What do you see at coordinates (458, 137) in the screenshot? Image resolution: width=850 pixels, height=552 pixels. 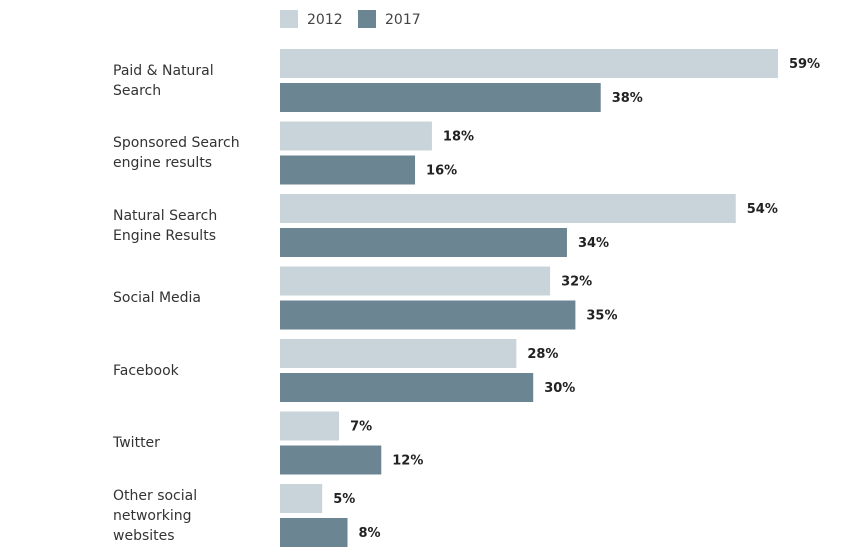 I see `value-label: 18%` at bounding box center [458, 137].